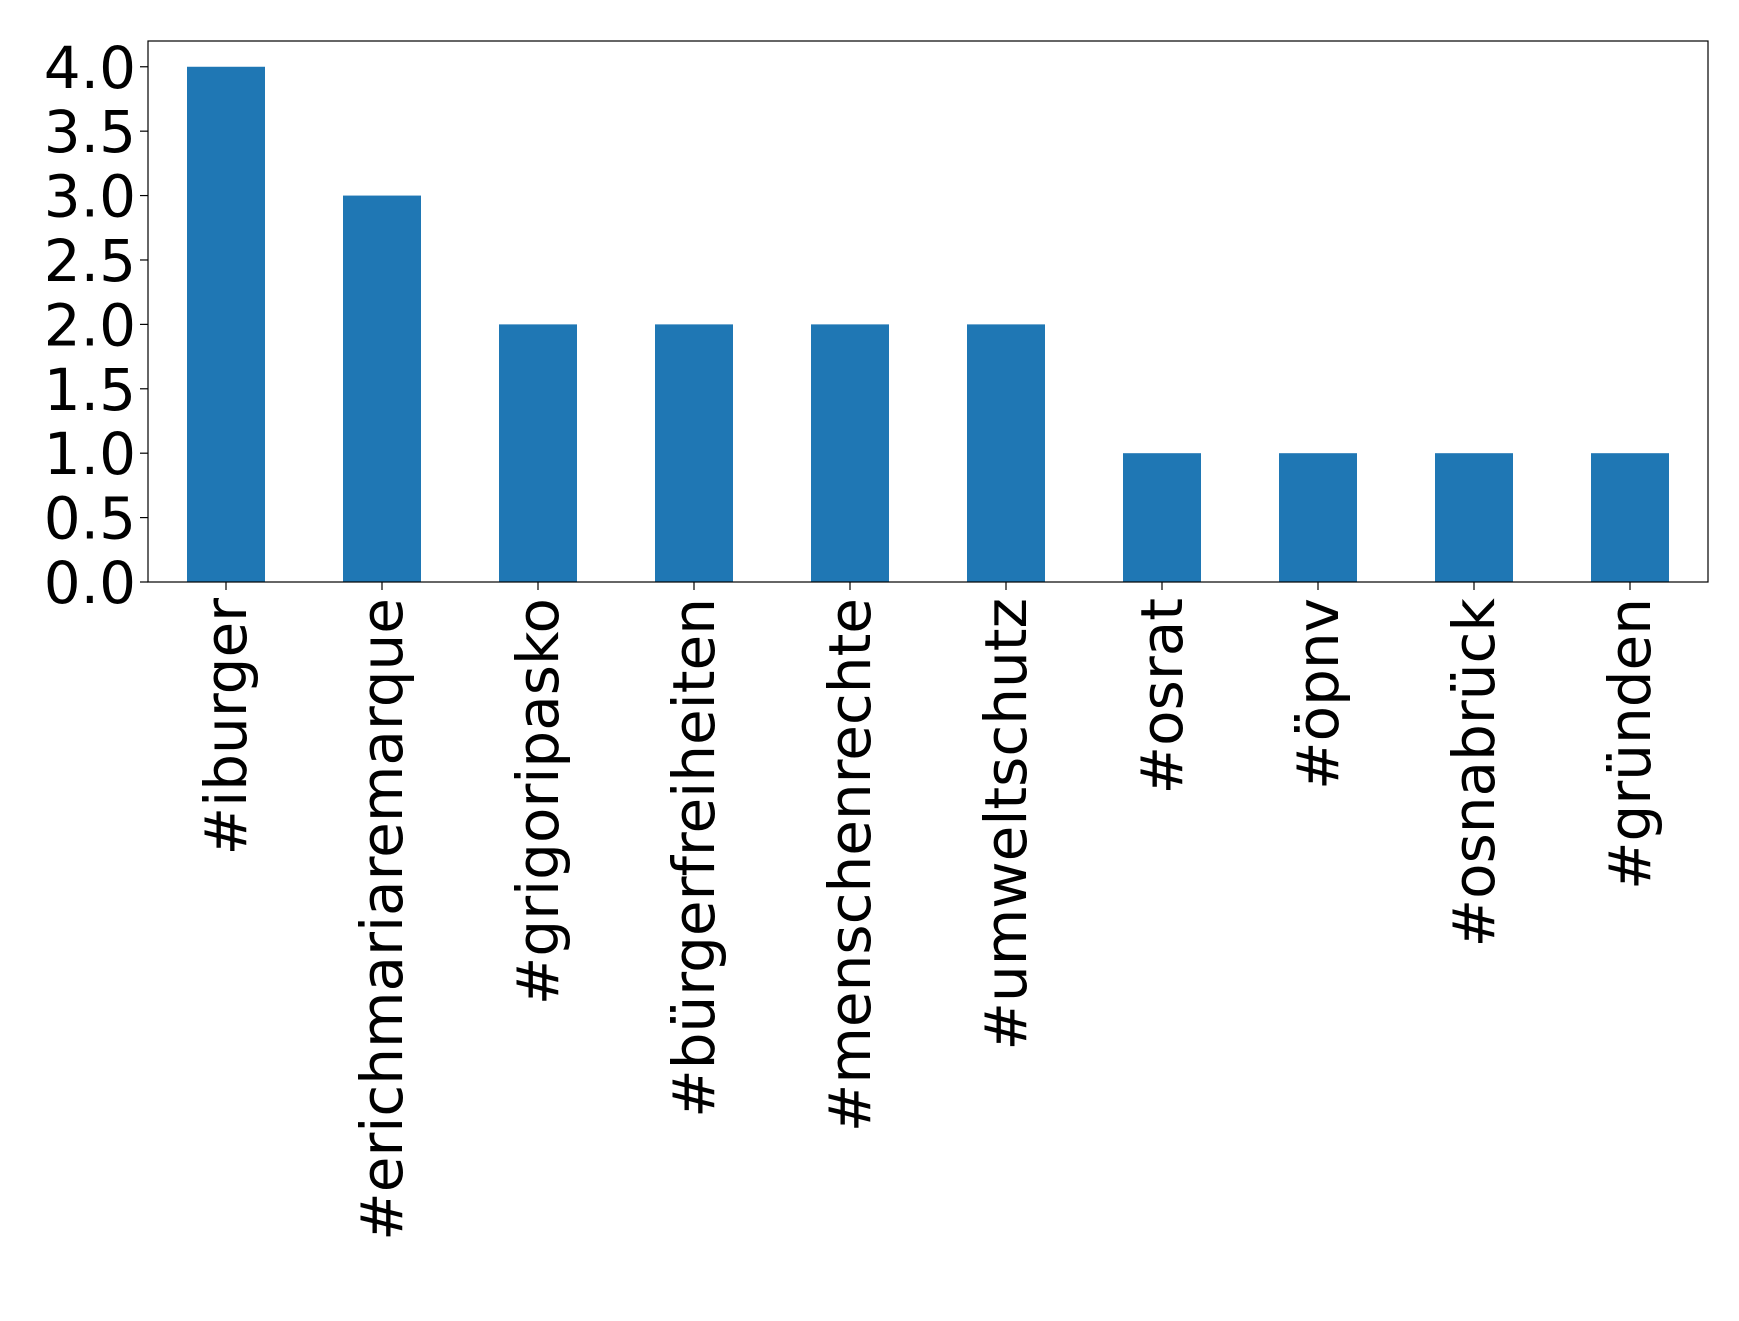 This screenshot has height=1321, width=1739. Describe the element at coordinates (90, 325) in the screenshot. I see `y-tick-label: 2.0` at that location.